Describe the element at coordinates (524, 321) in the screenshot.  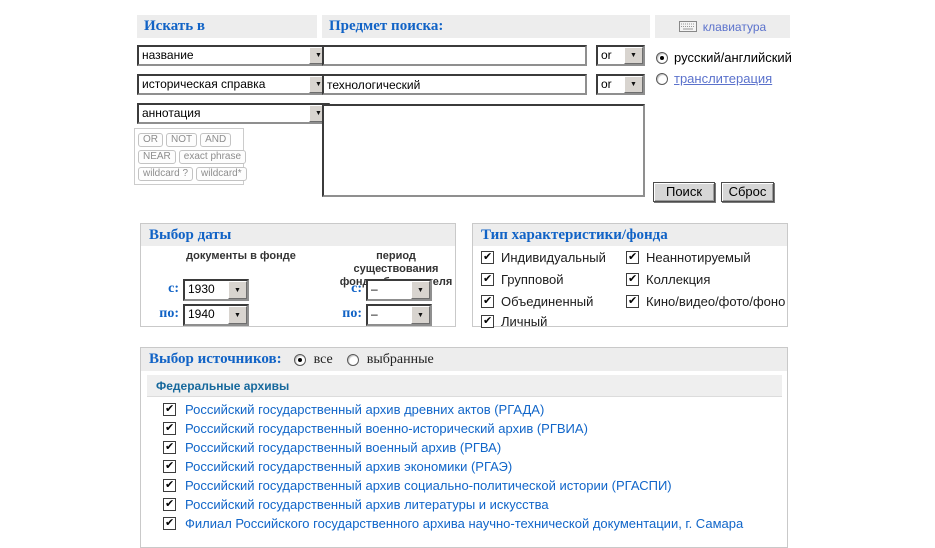
I see `checkbox-label: Личный` at that location.